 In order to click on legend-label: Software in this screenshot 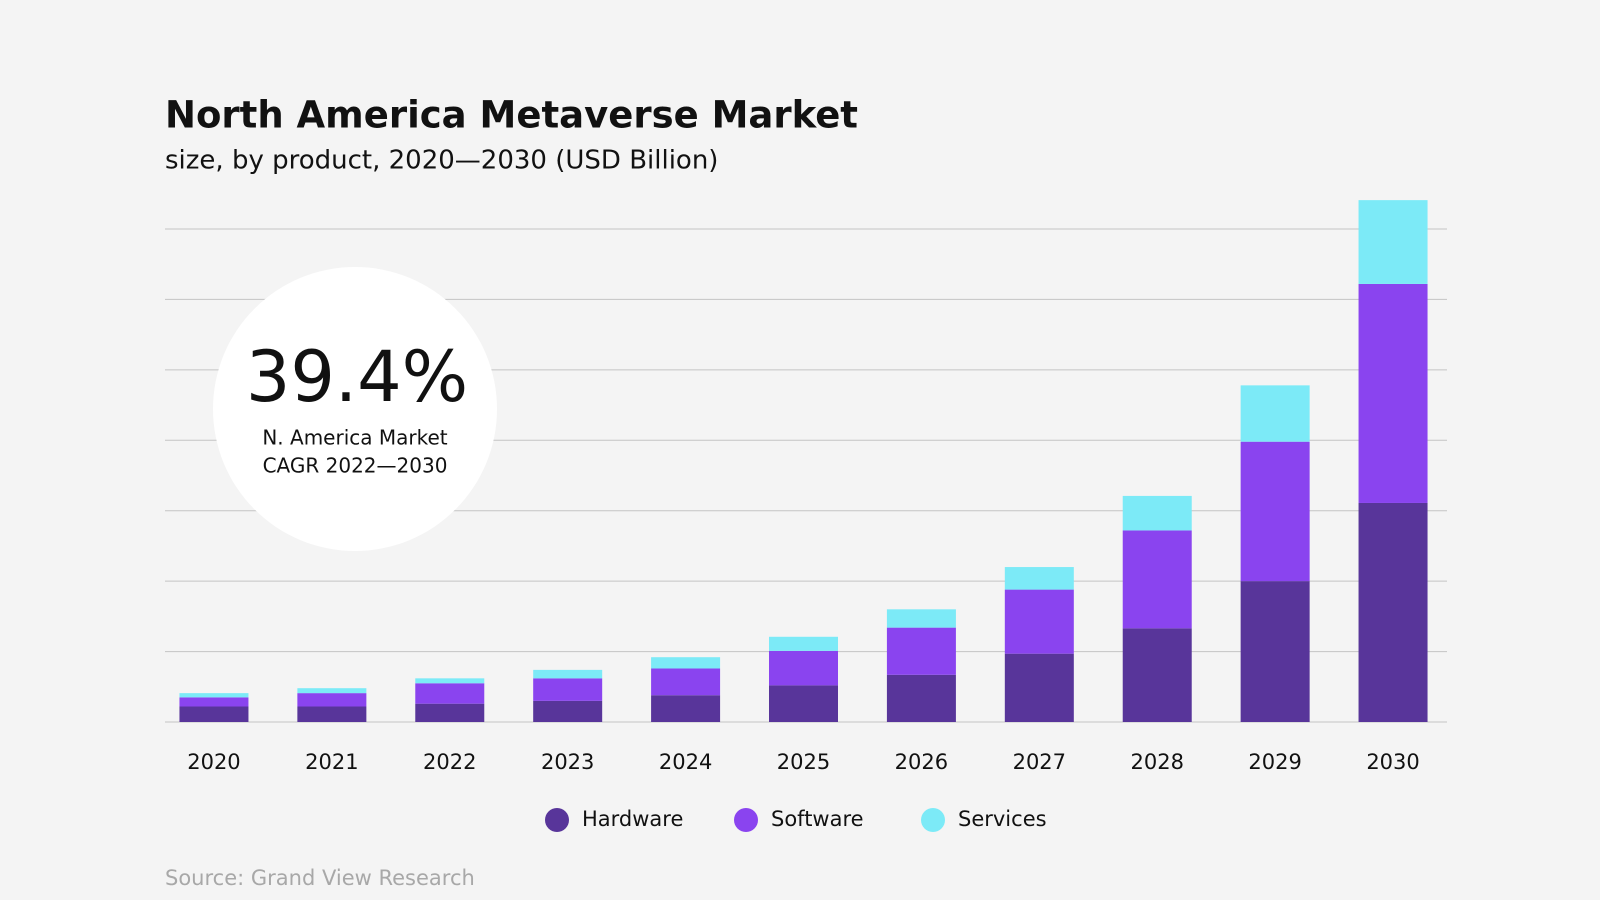, I will do `click(817, 819)`.